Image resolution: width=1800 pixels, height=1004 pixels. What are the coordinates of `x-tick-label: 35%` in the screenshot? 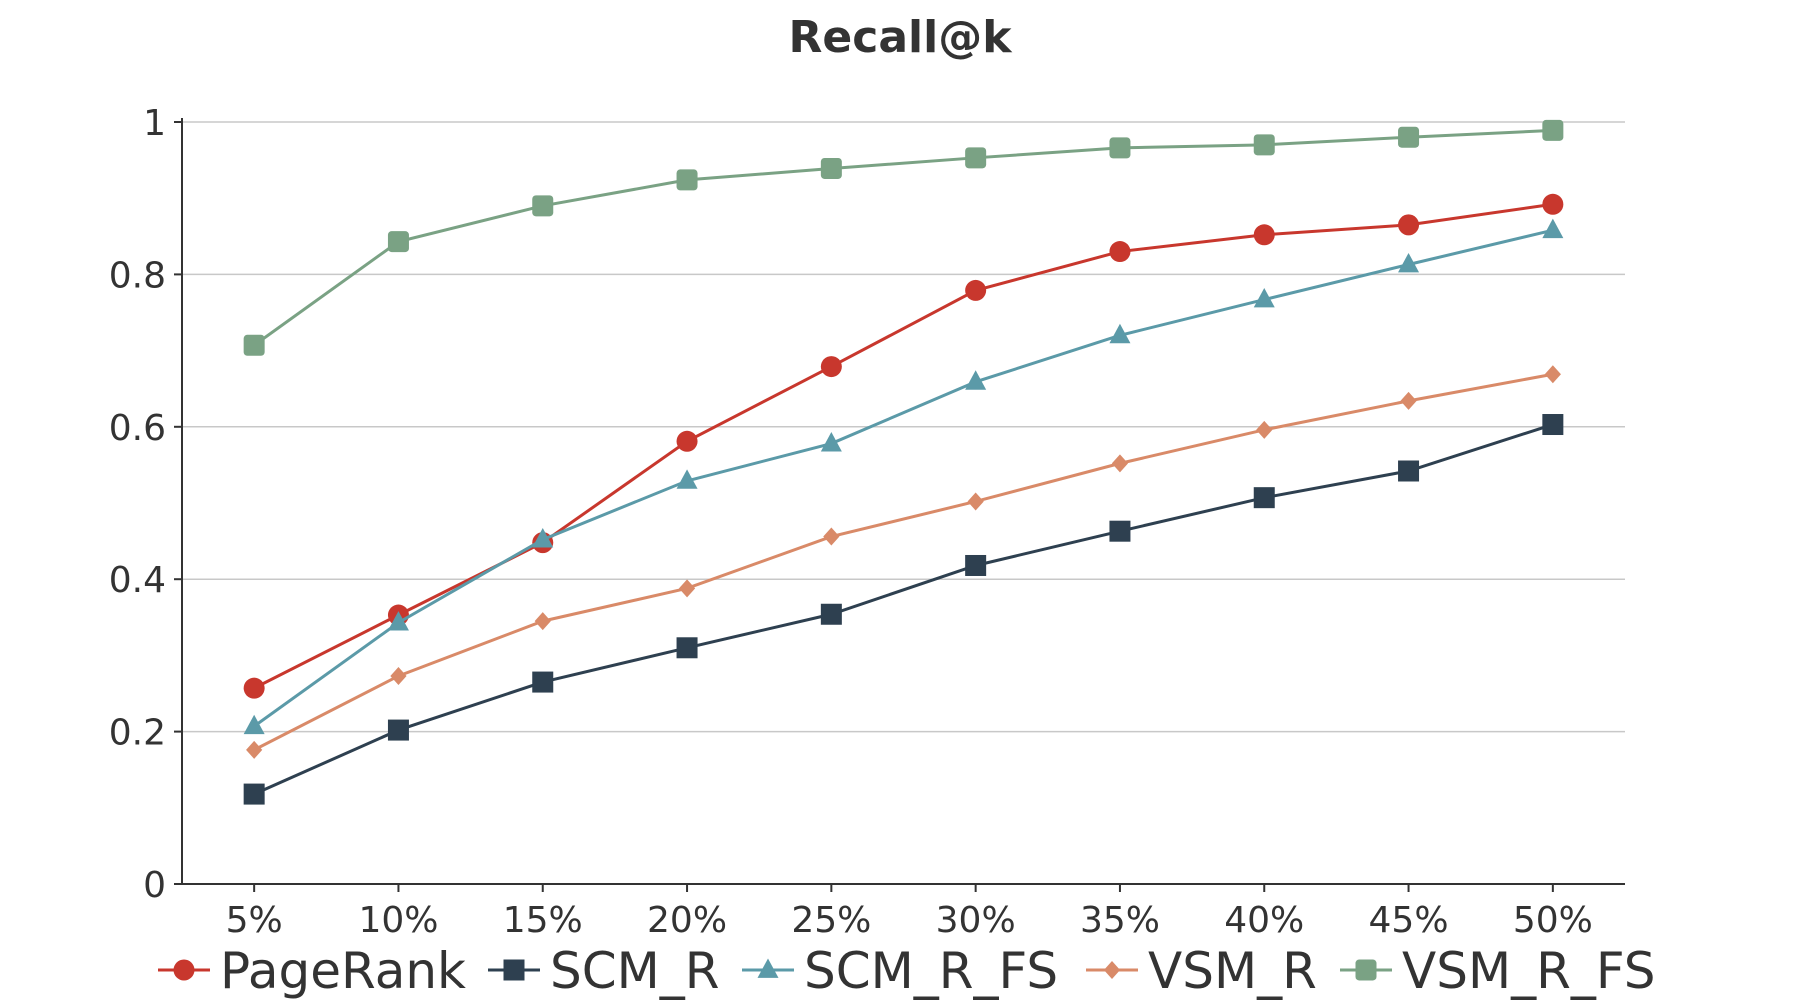 It's located at (1120, 920).